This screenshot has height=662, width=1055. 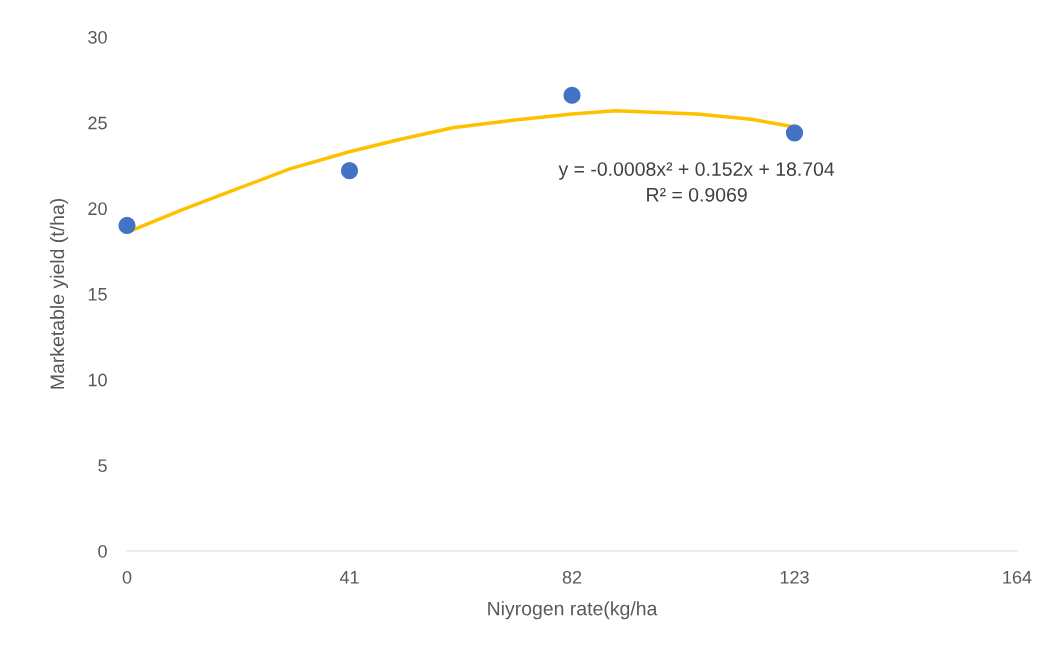 What do you see at coordinates (97, 209) in the screenshot?
I see `y-tick-label: 20` at bounding box center [97, 209].